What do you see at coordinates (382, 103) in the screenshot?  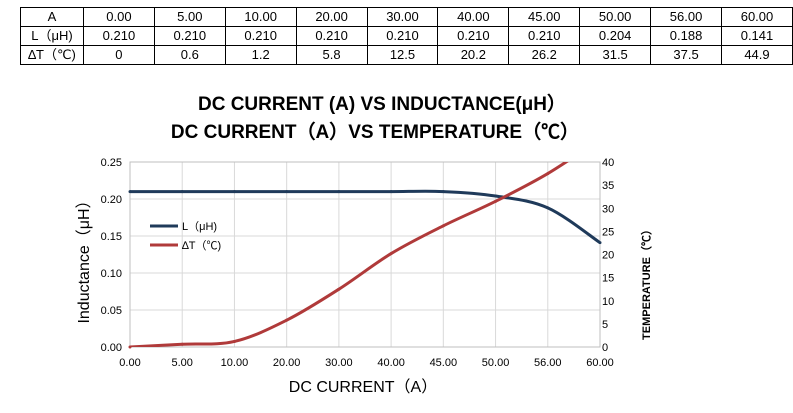 I see `chart-title-line1: DC CURRENT (A) VS INDUCTANCE(μH）` at bounding box center [382, 103].